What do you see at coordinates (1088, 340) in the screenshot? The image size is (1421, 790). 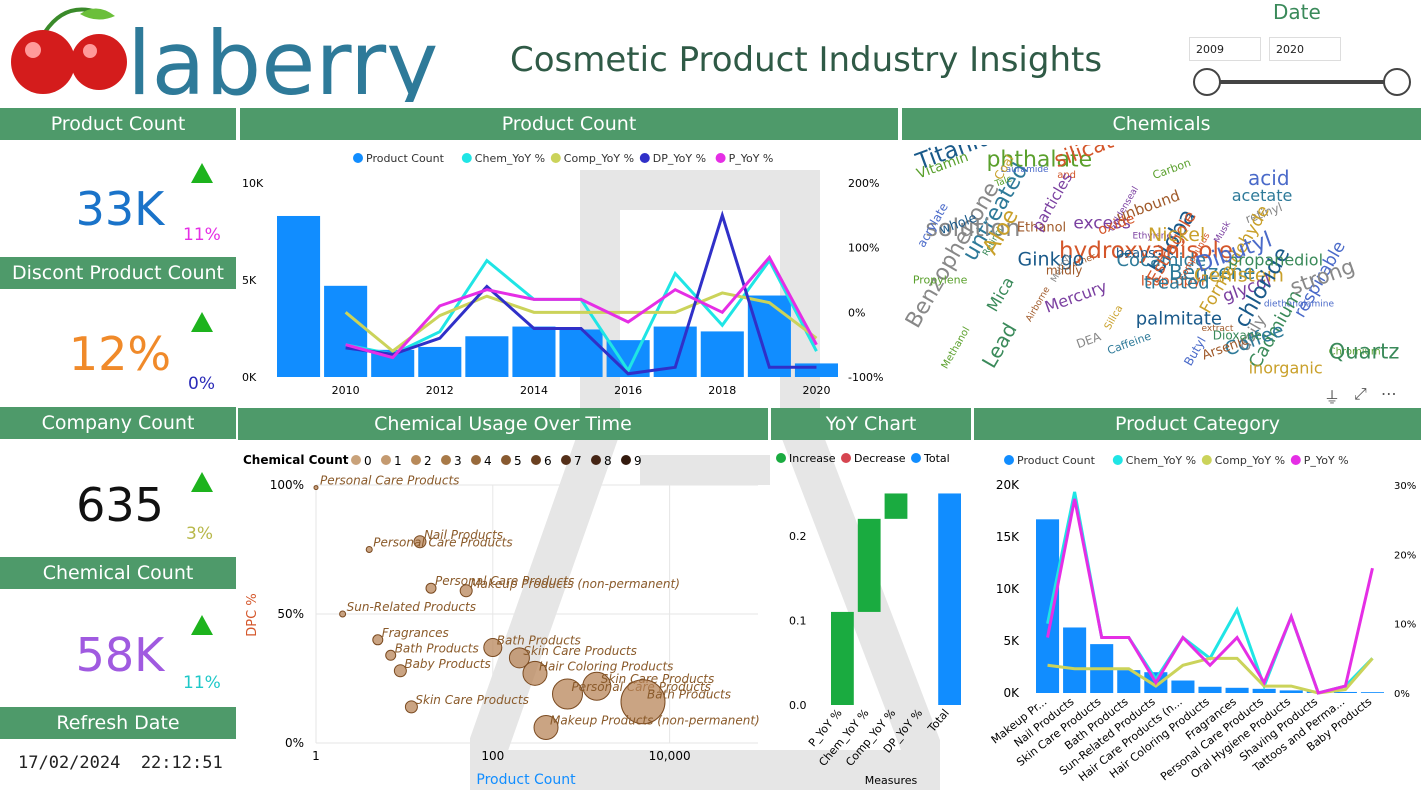 I see `wordcloud-word: DEA` at bounding box center [1088, 340].